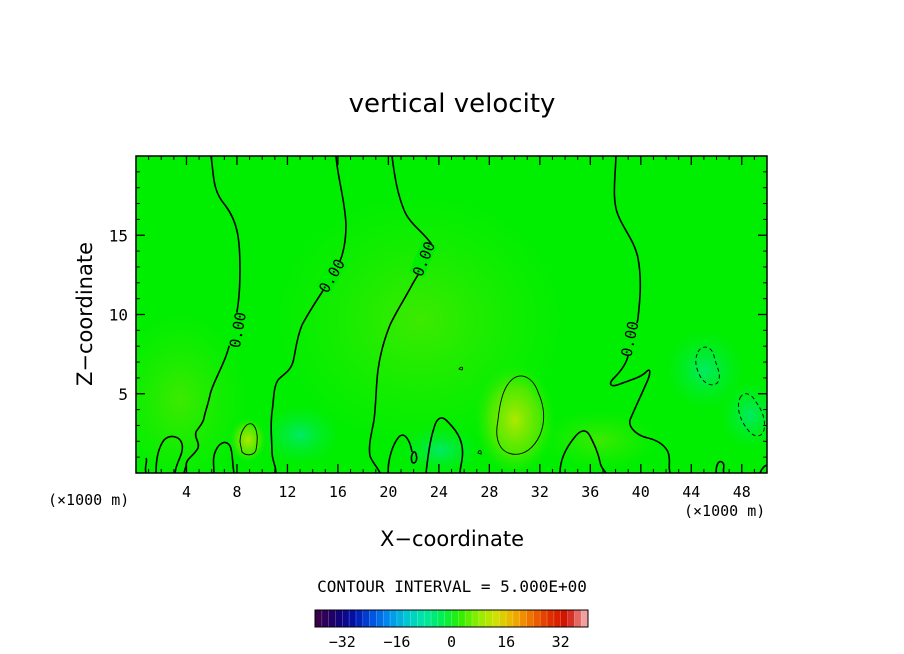  Describe the element at coordinates (338, 492) in the screenshot. I see `x-tick-label: 16` at that location.